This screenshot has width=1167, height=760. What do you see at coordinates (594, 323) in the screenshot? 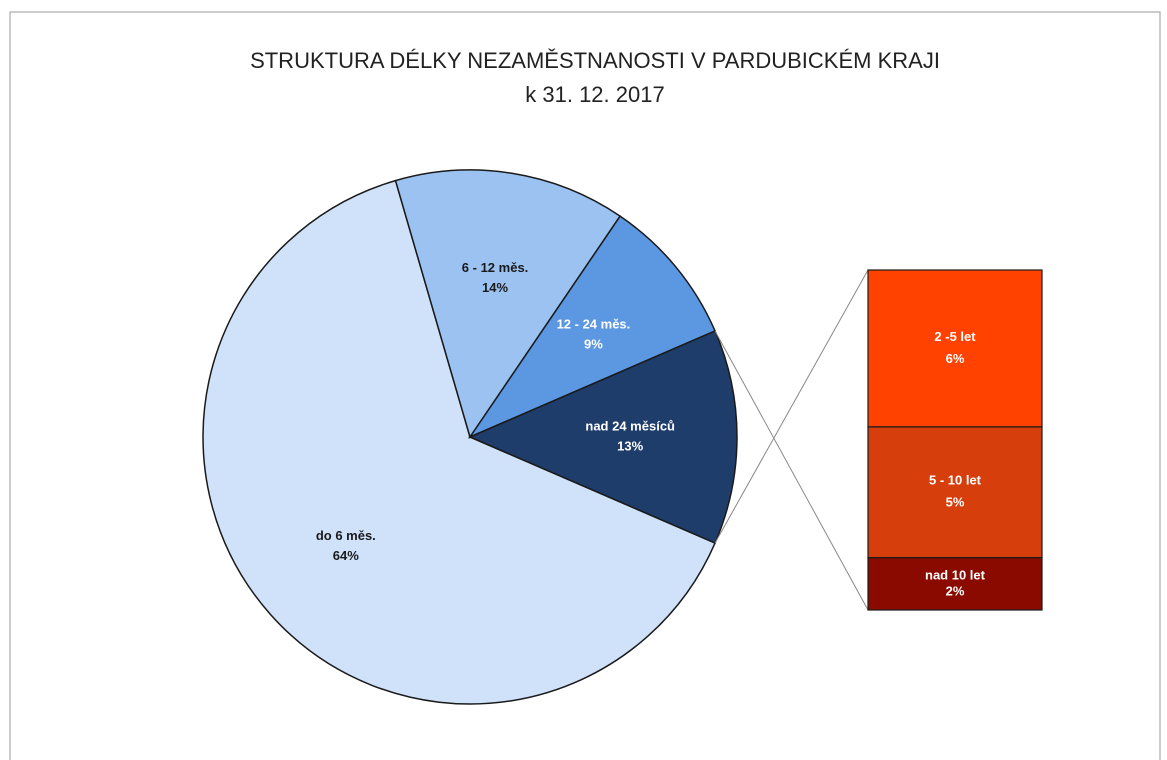
I see `slice-label: 12 - 24 měs.` at bounding box center [594, 323].